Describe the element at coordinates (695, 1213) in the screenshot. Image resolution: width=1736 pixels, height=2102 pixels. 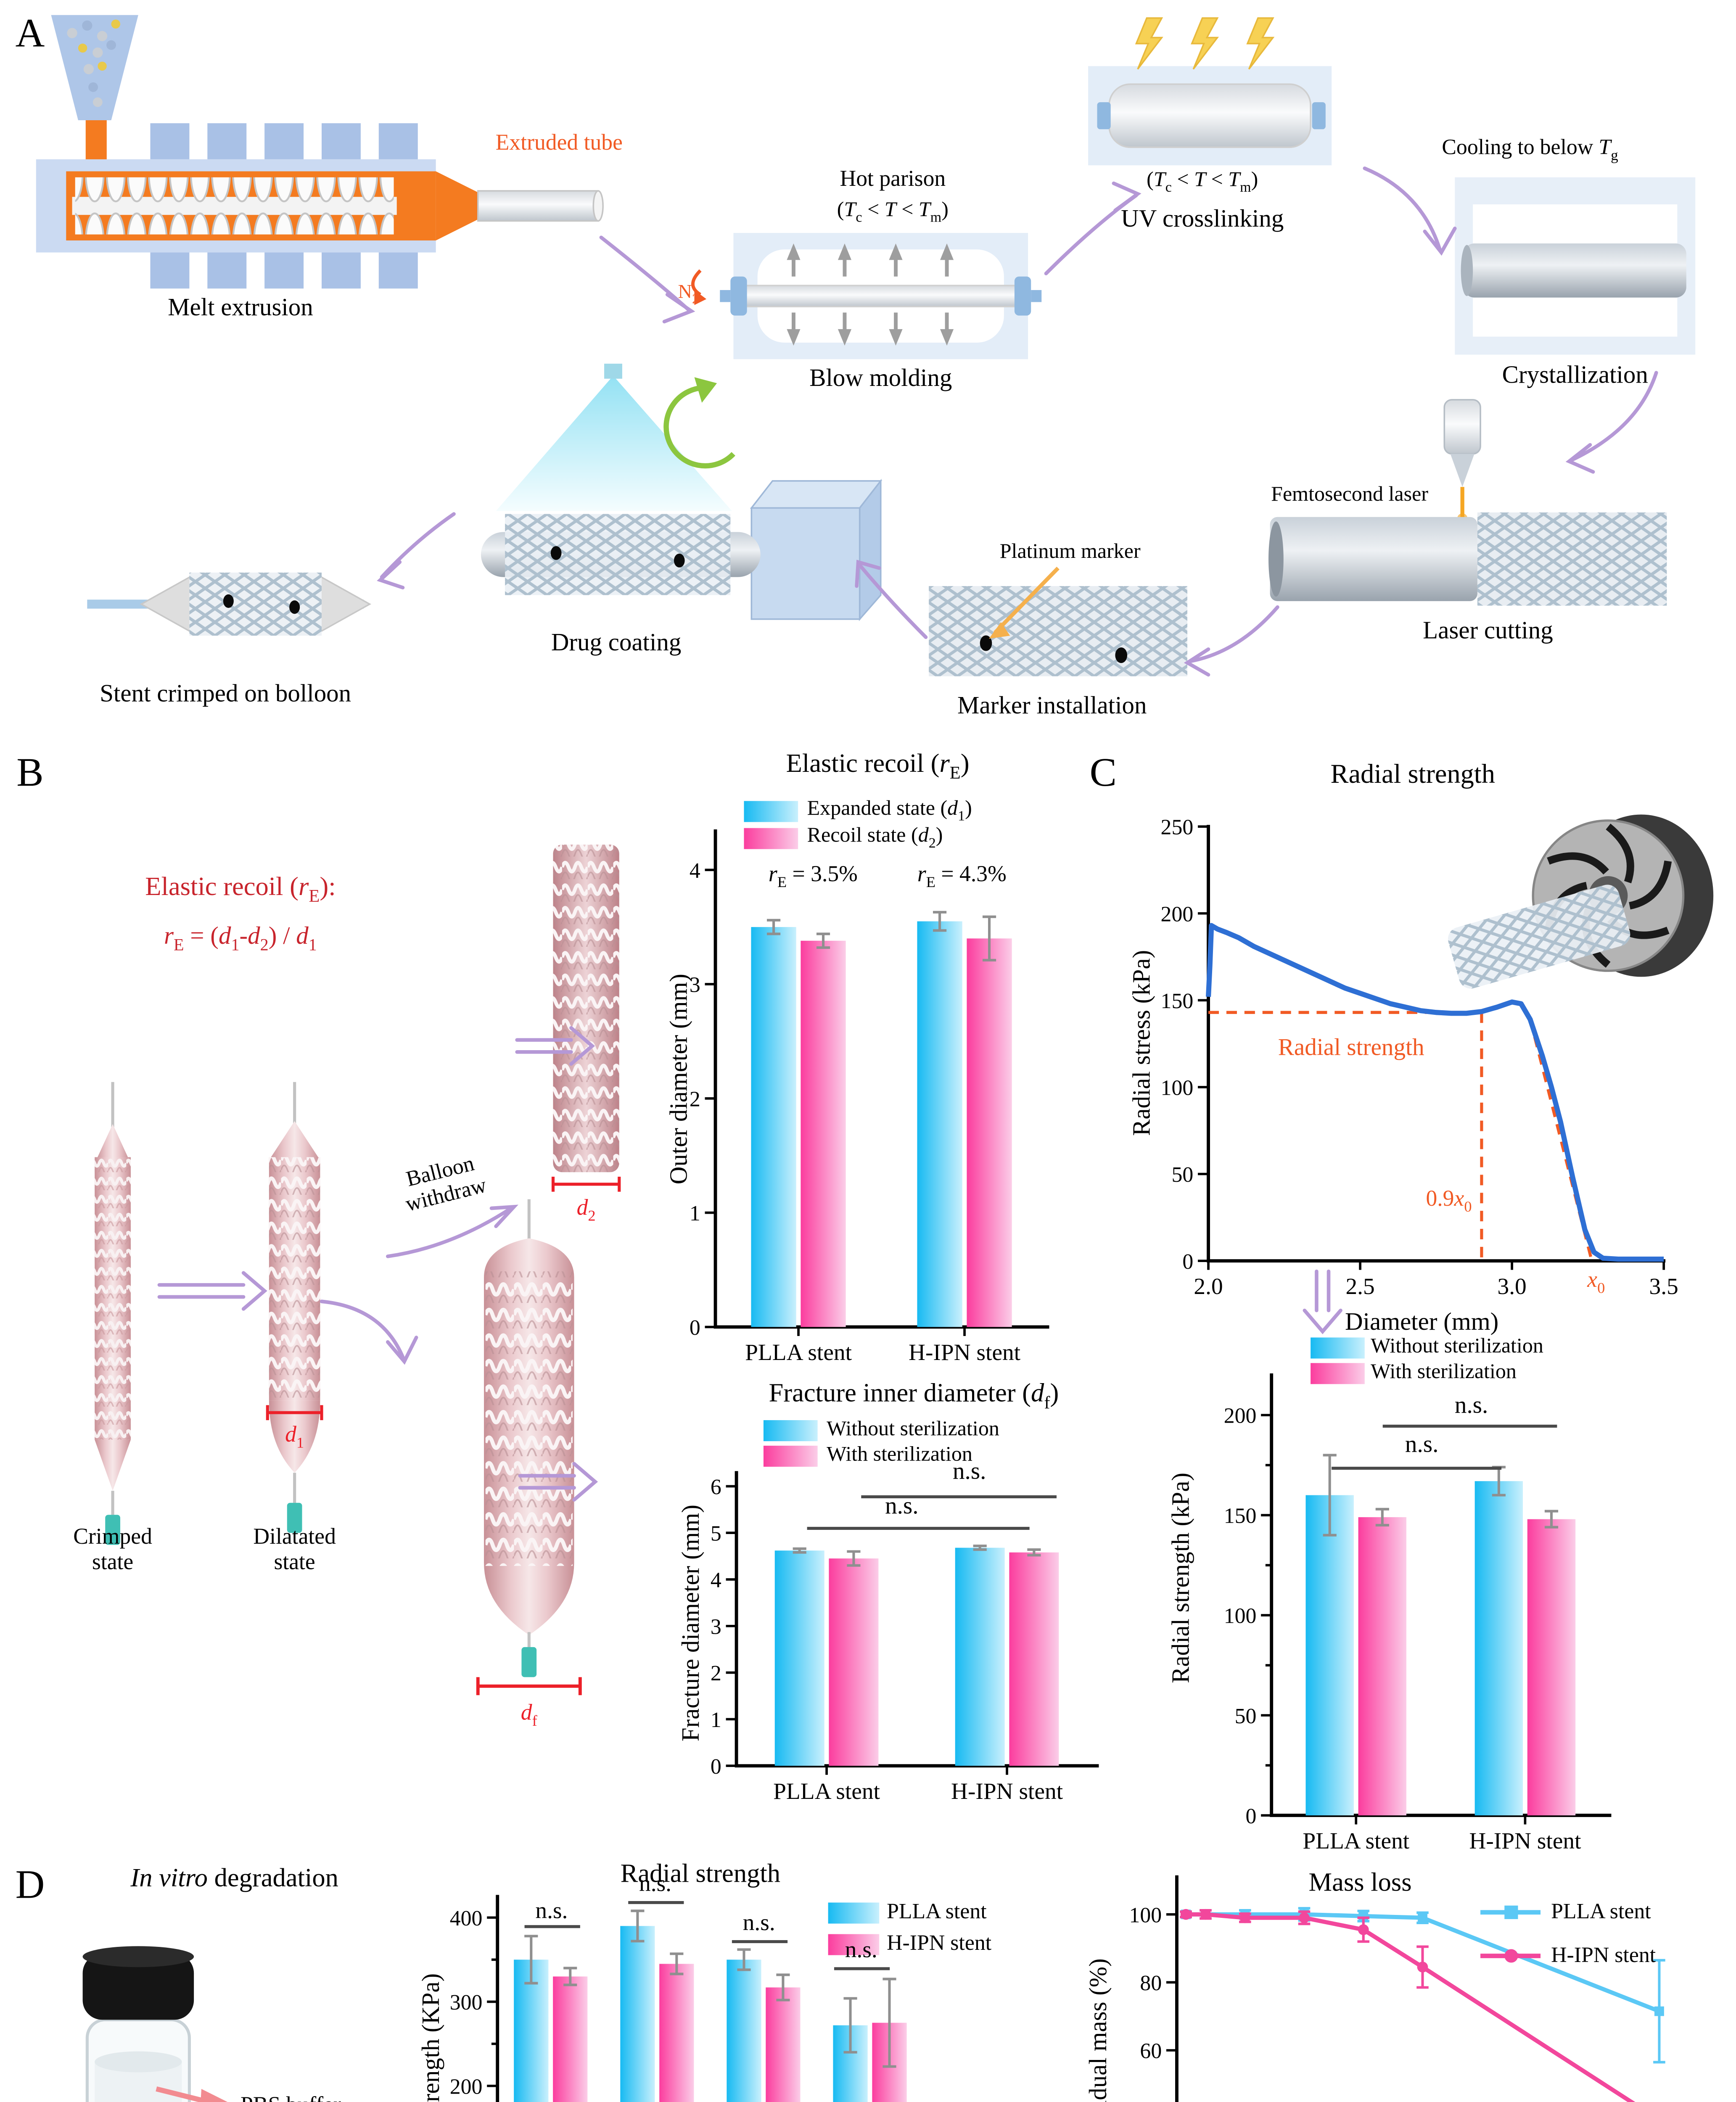
I see `svg-text: 1` at that location.